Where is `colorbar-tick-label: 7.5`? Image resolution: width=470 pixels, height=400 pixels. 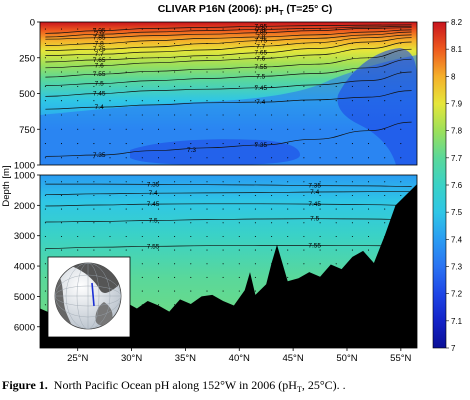
colorbar-tick-label: 7.5 is located at coordinates (457, 212).